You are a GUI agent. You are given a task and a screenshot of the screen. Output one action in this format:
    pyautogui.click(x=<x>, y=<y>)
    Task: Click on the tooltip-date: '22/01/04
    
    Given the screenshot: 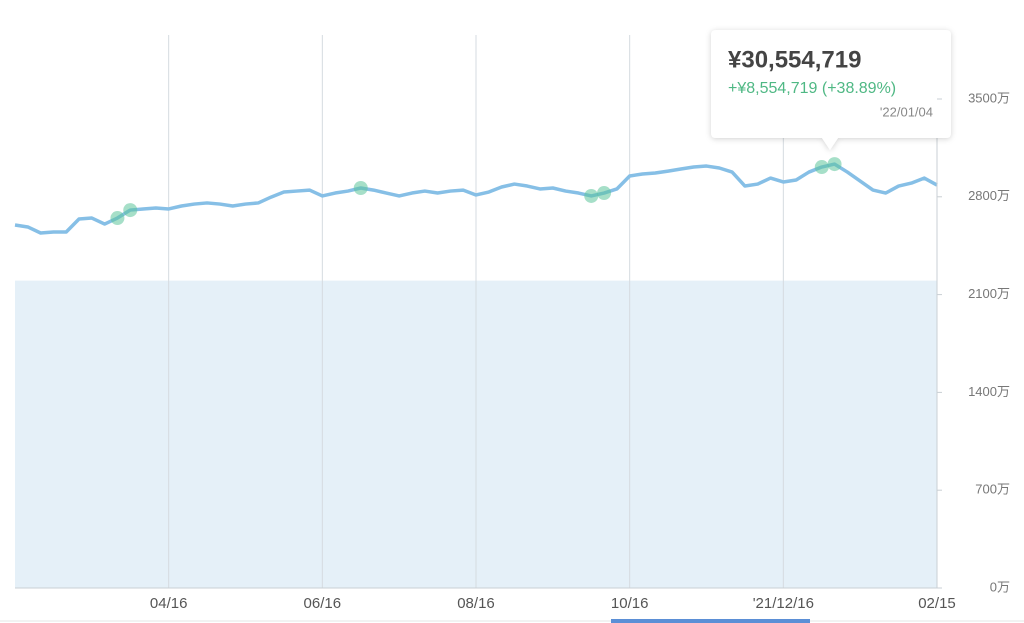 What is the action you would take?
    pyautogui.click(x=906, y=111)
    